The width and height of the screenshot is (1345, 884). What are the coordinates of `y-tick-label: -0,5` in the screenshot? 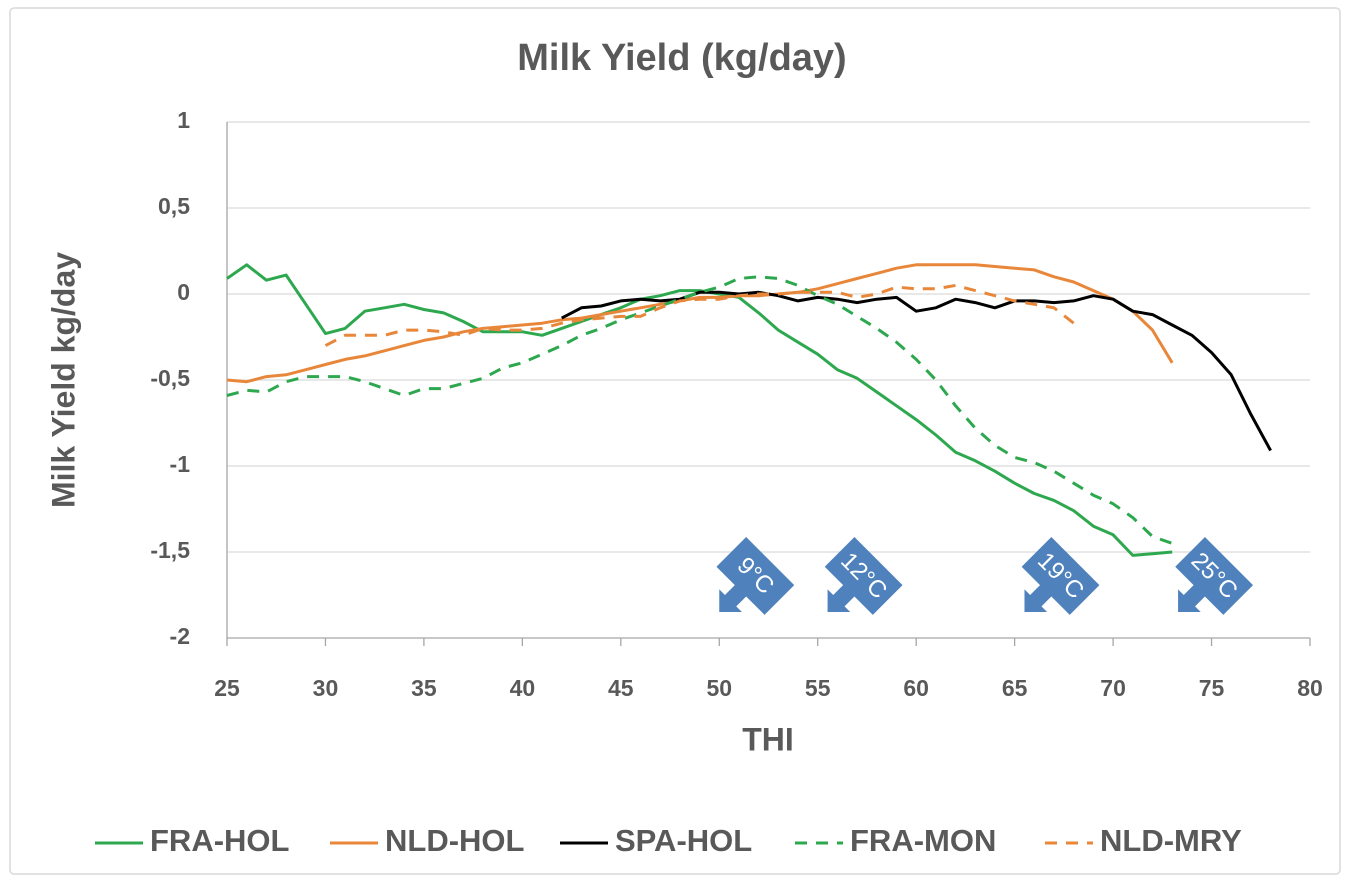 It's located at (170, 378).